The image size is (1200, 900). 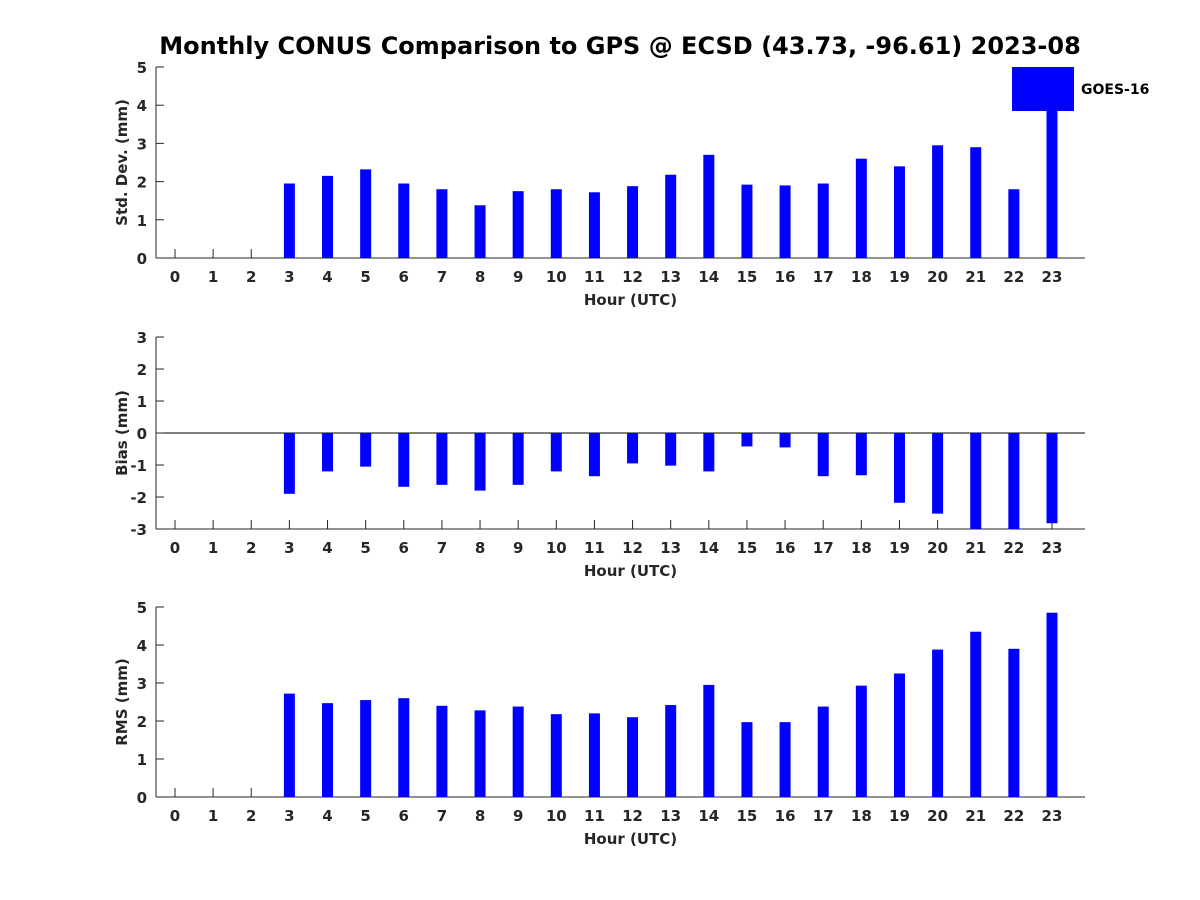 I want to click on y-axis-label: Bias (mm), so click(x=122, y=433).